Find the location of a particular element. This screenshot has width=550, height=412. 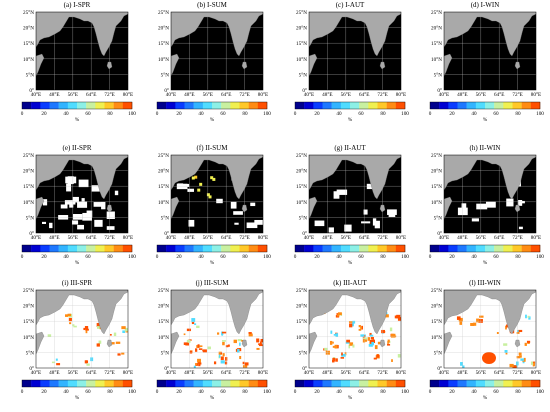

lon-tick-label: 40°E is located at coordinates (309, 237).